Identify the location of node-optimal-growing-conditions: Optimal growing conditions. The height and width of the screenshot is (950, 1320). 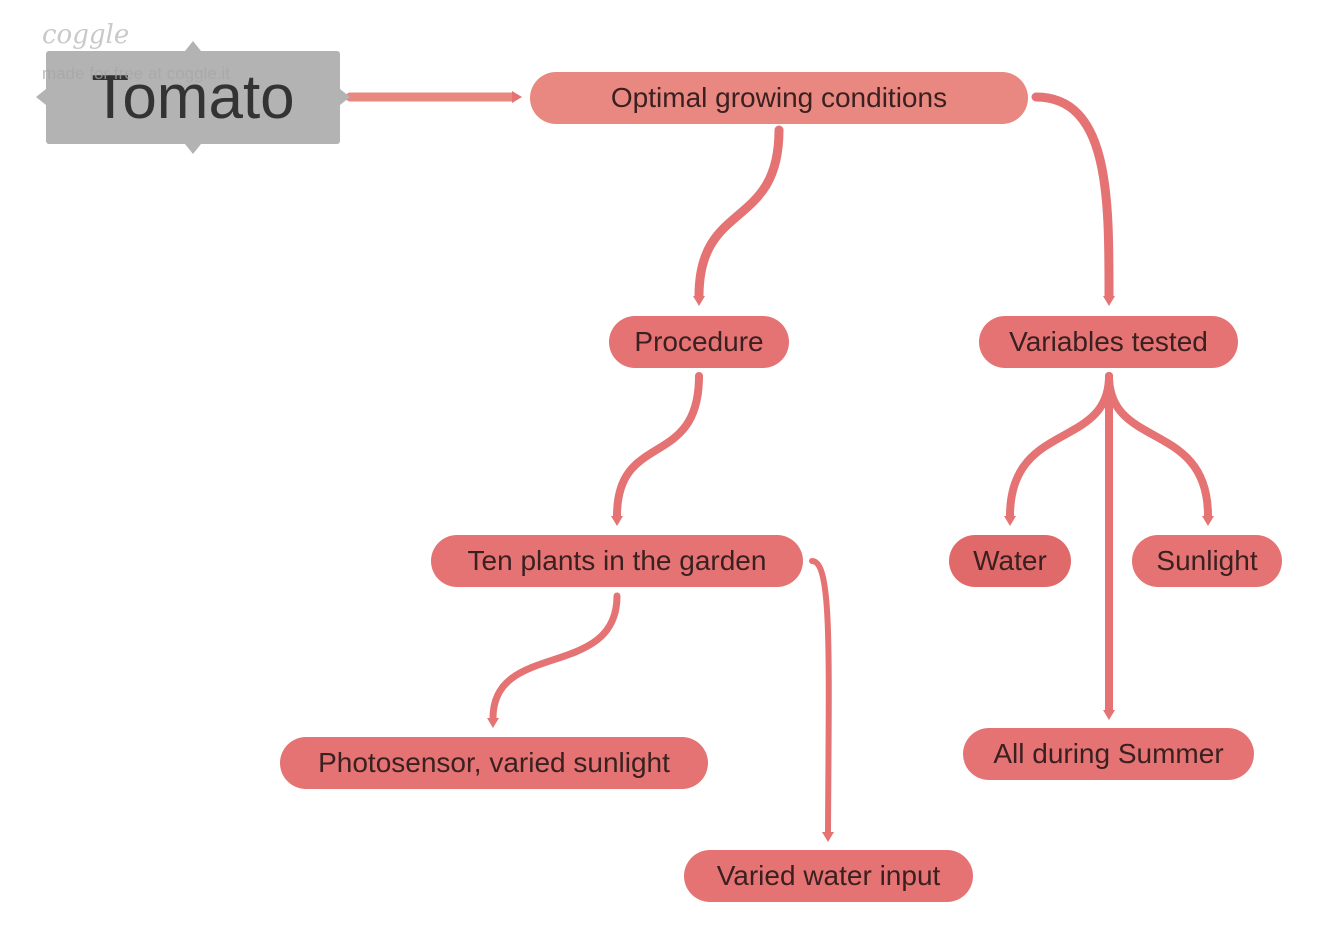
(779, 98).